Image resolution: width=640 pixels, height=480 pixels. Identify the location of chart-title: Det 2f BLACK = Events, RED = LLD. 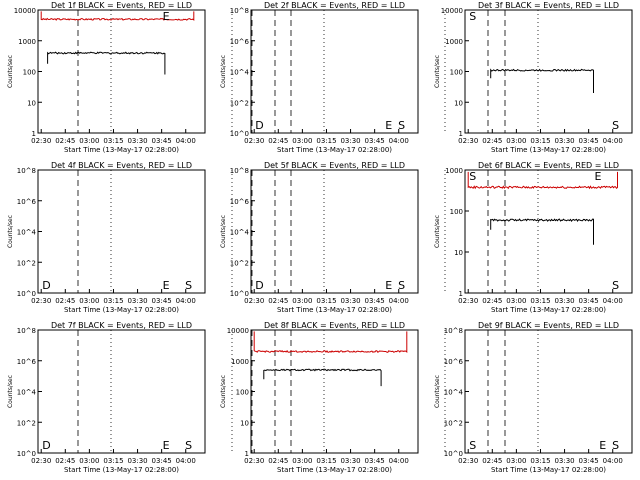
(334, 5).